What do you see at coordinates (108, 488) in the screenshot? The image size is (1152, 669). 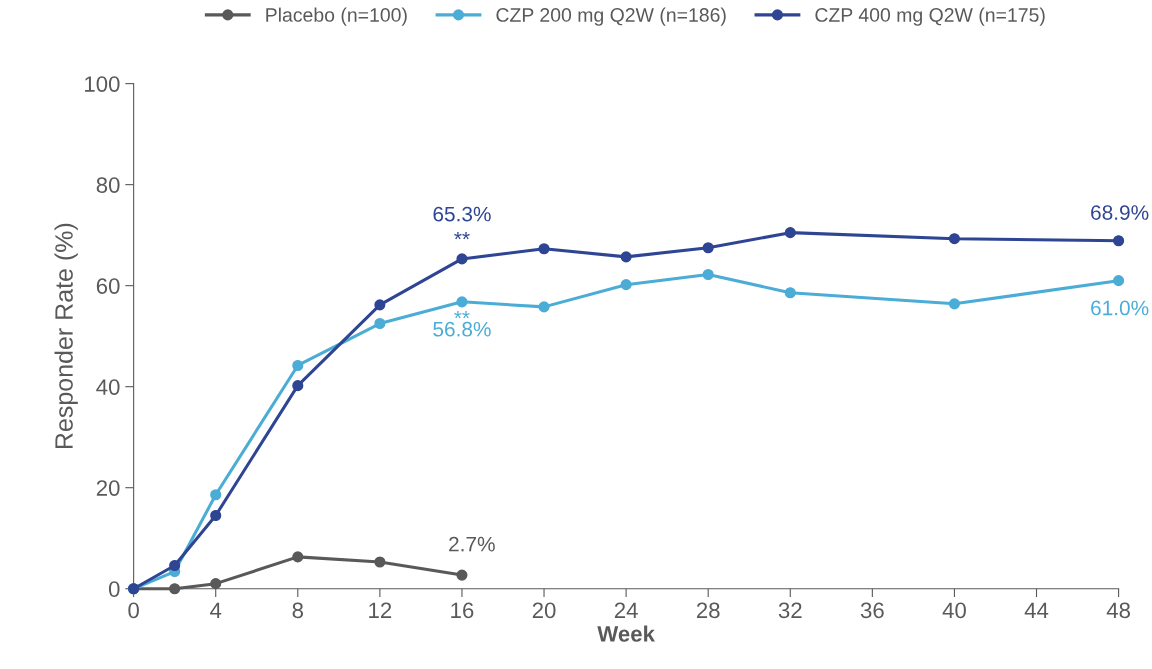 I see `y-tick-label: 20` at bounding box center [108, 488].